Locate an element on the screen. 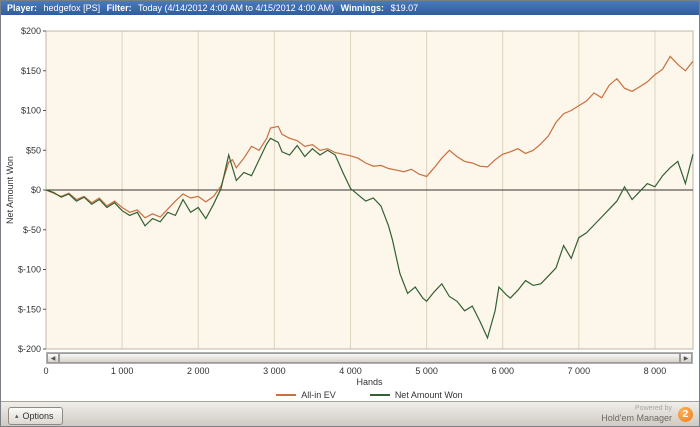  x-tick-label: 5 000 is located at coordinates (426, 371).